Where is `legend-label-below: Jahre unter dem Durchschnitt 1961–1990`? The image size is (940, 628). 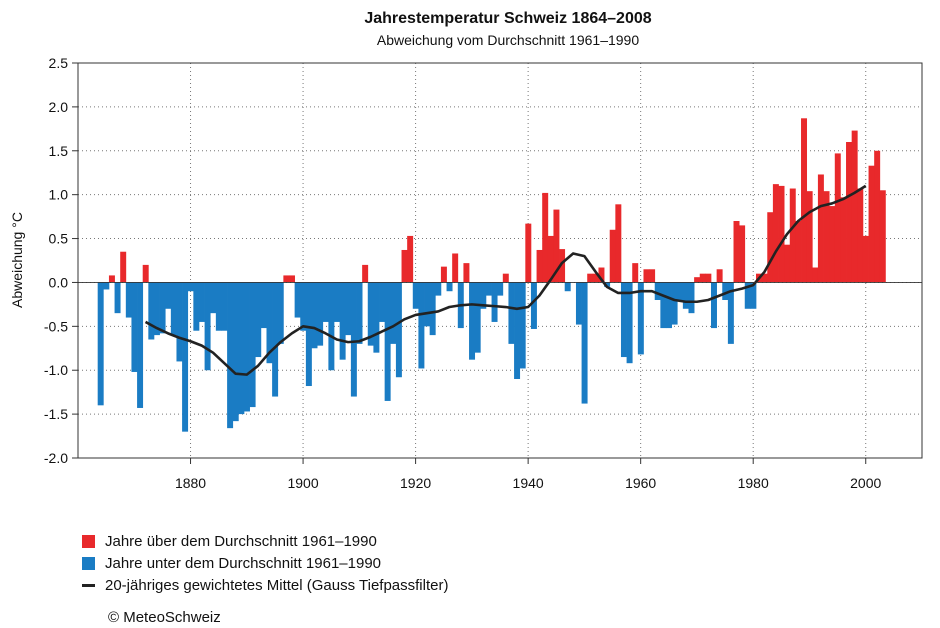
legend-label-below: Jahre unter dem Durchschnitt 1961–1990 is located at coordinates (243, 563).